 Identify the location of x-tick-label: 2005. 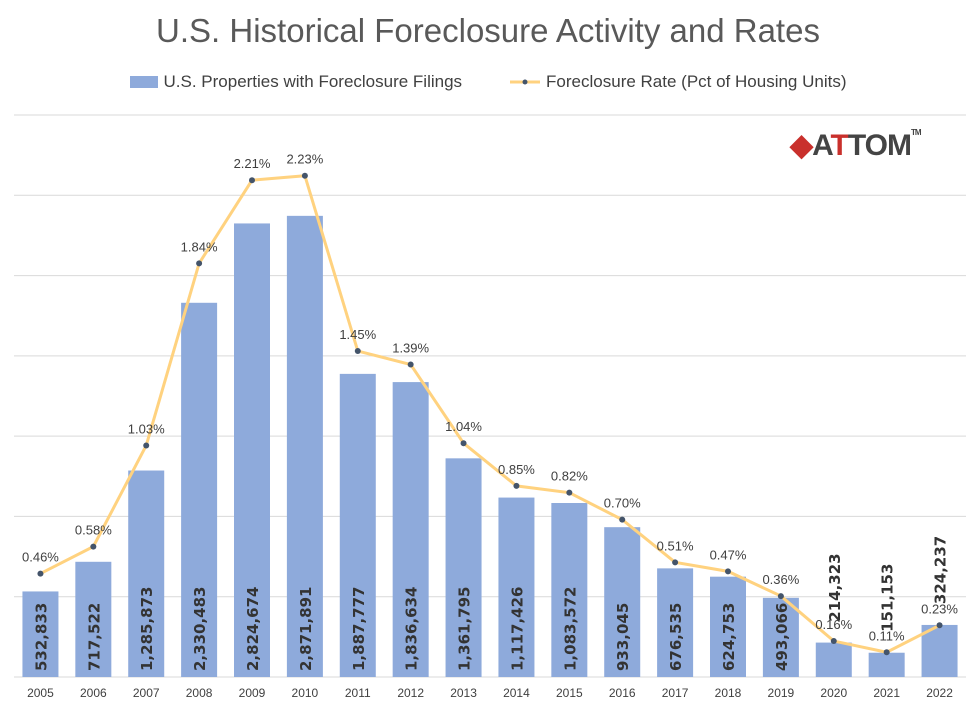
(40, 693).